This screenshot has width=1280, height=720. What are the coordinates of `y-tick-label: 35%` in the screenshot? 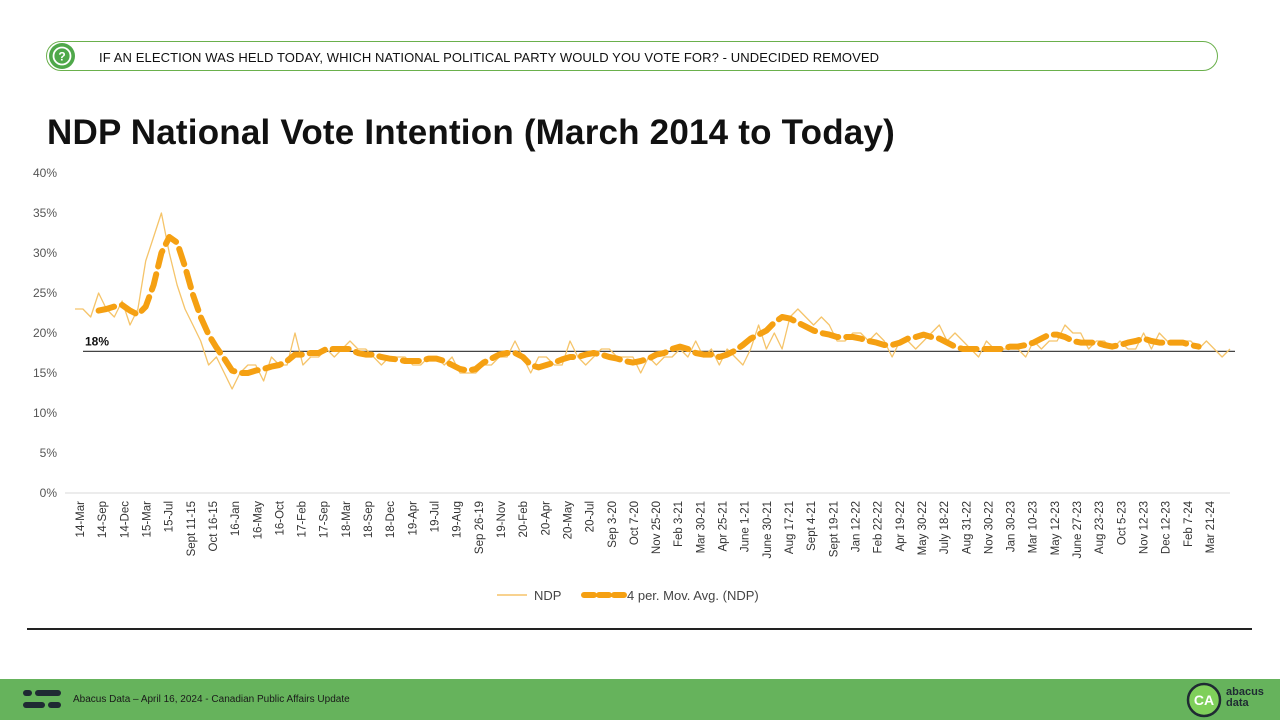 It's located at (45, 213).